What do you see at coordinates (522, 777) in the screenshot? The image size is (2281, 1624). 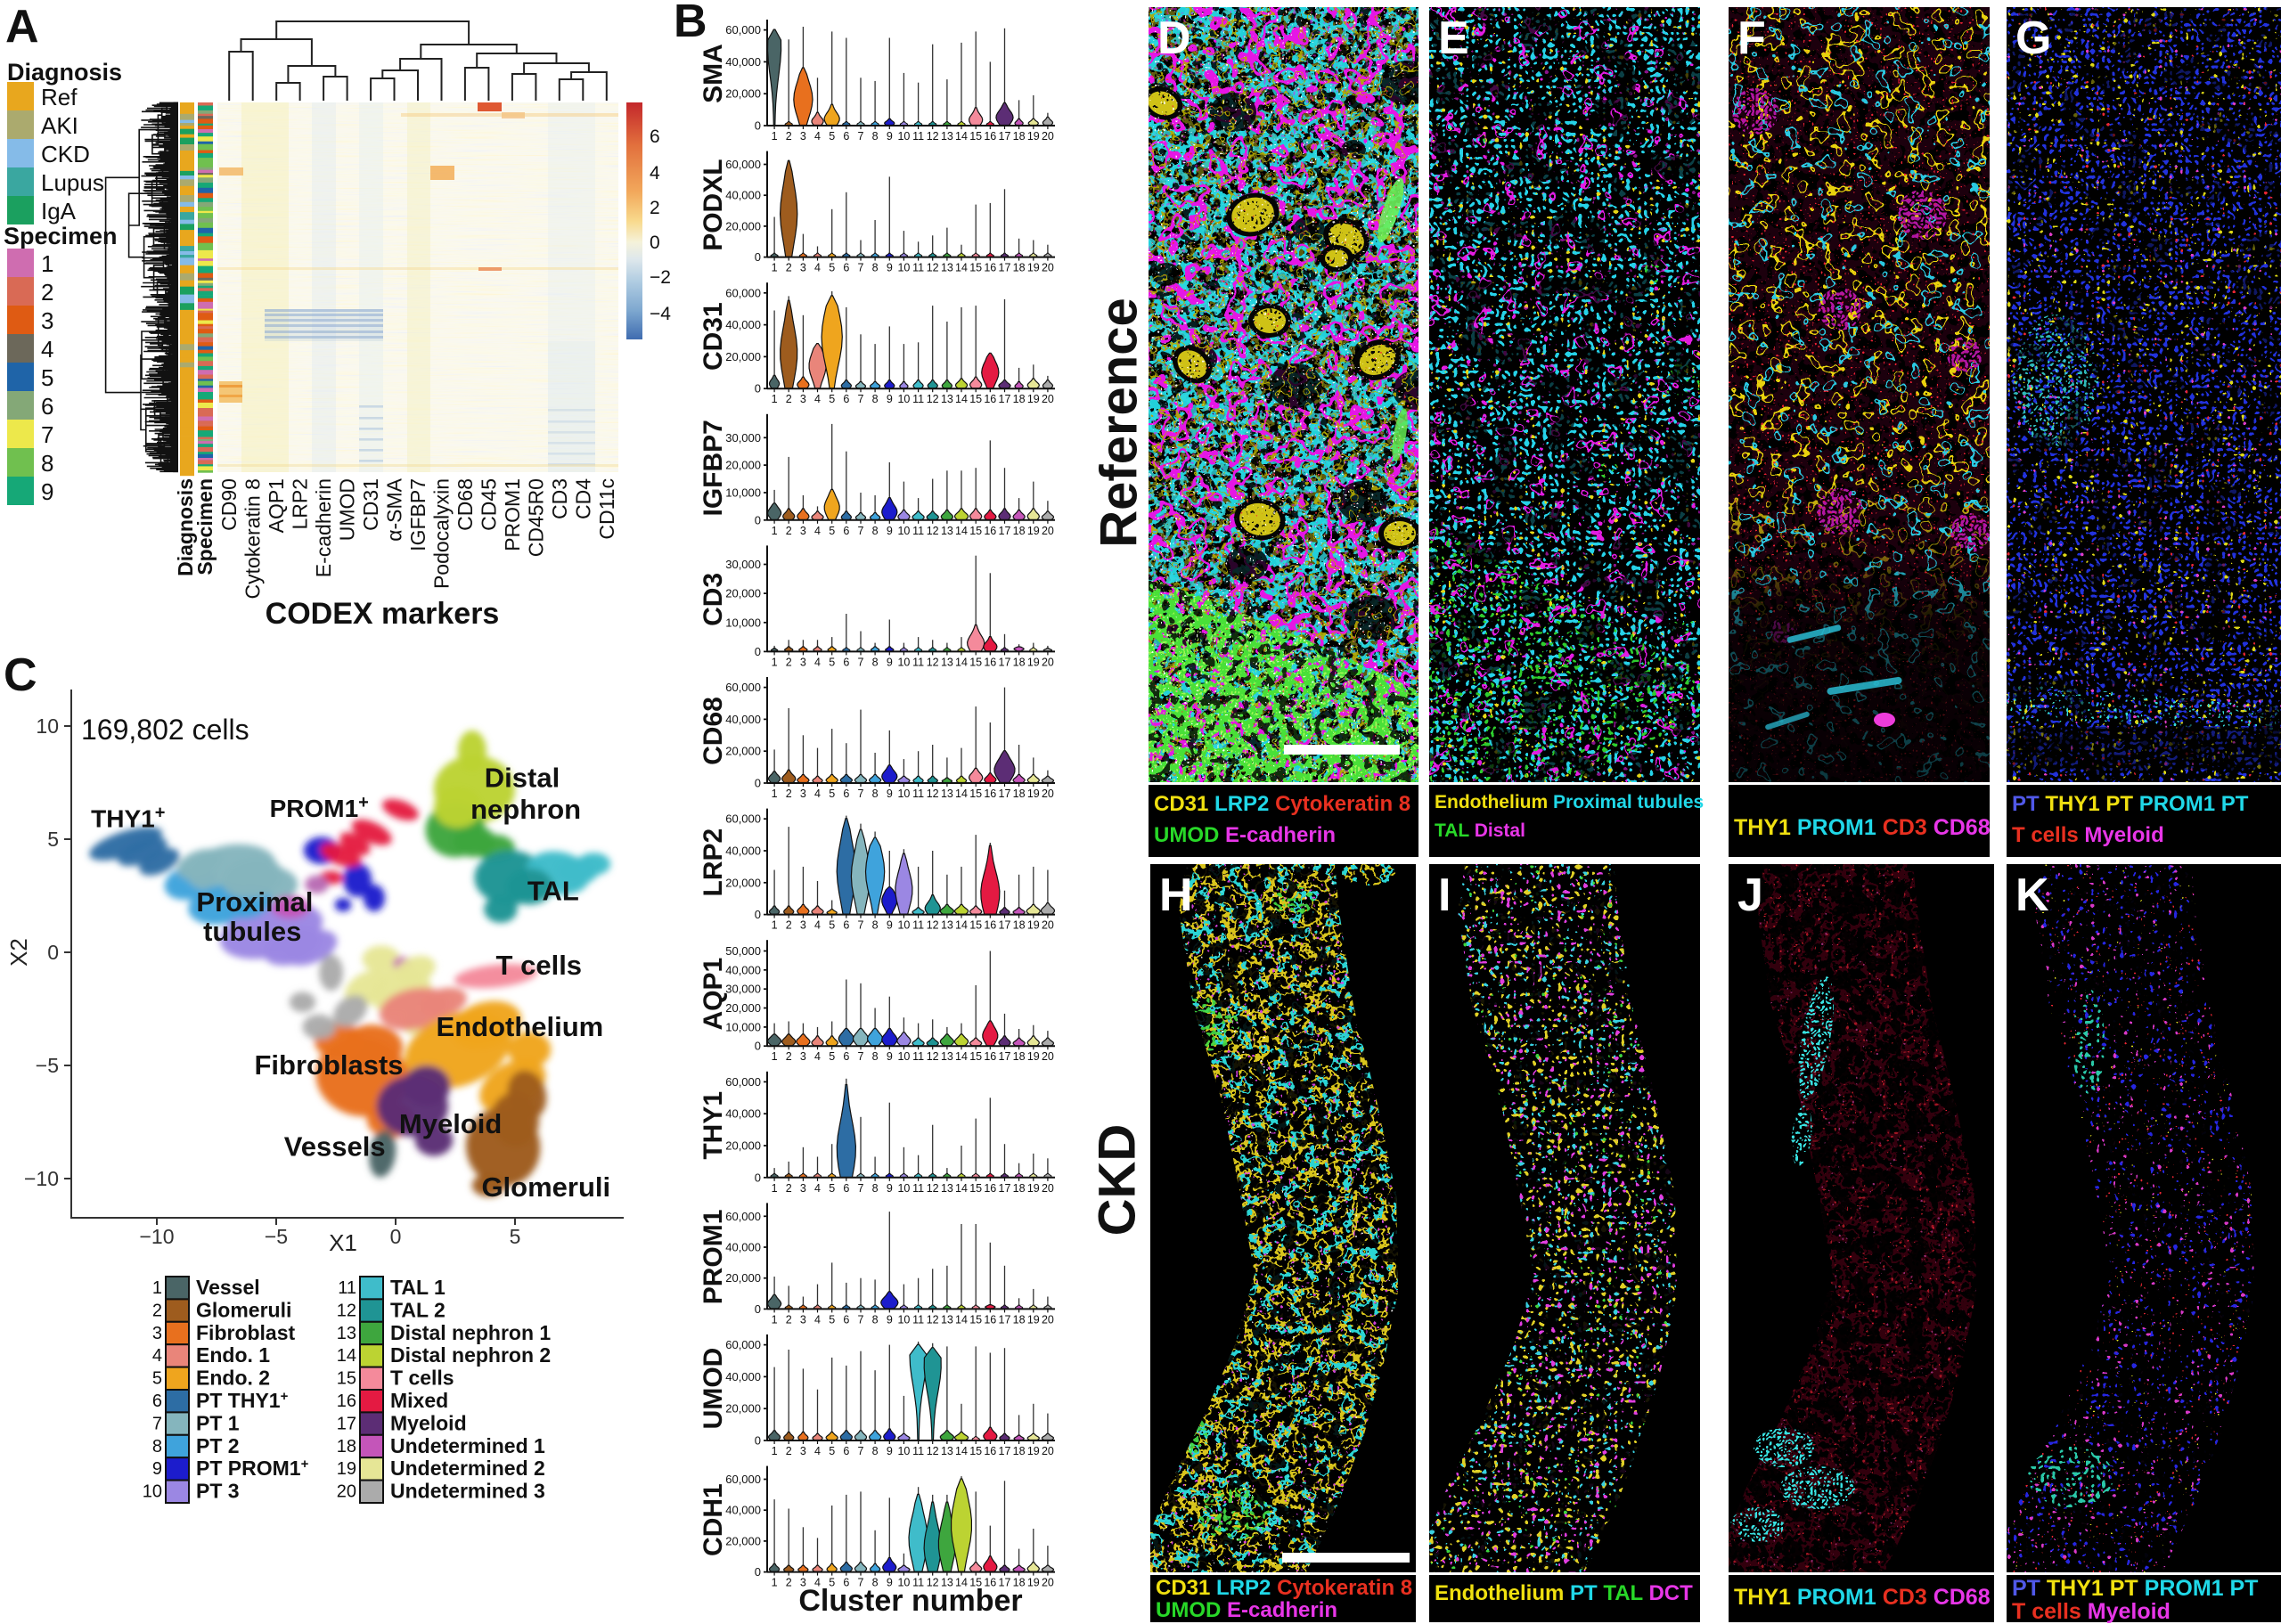 I see `svg-text: Distal` at bounding box center [522, 777].